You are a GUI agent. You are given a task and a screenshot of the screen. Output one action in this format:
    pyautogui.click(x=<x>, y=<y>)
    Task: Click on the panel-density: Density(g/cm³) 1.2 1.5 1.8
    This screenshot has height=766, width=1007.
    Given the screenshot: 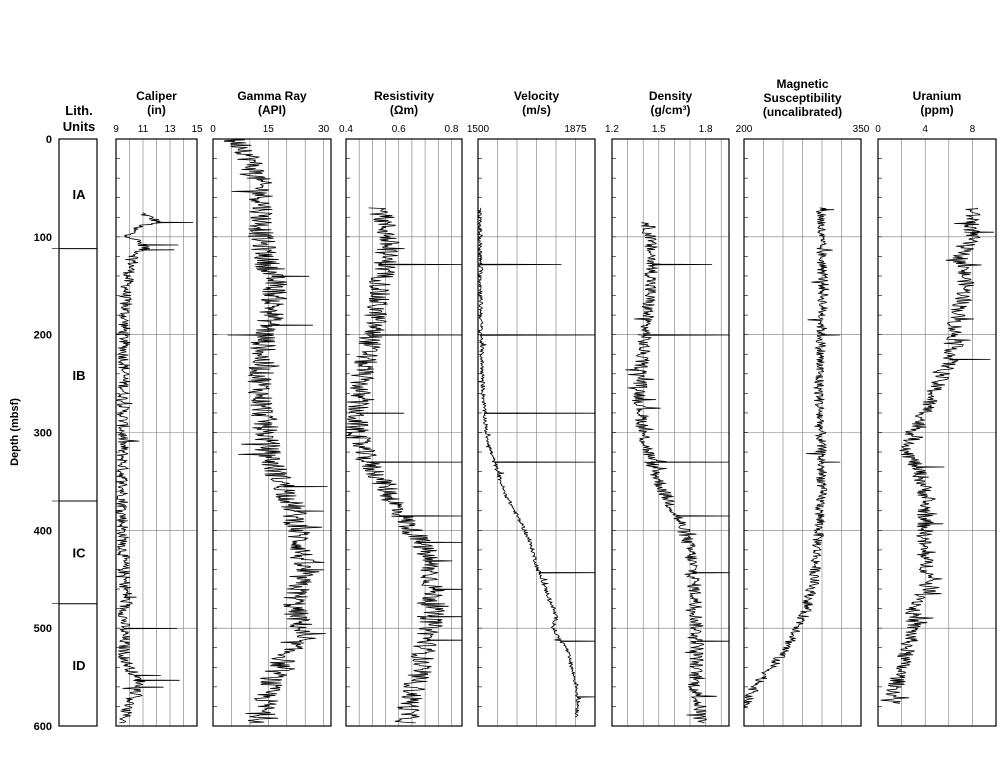 What is the action you would take?
    pyautogui.click(x=667, y=408)
    